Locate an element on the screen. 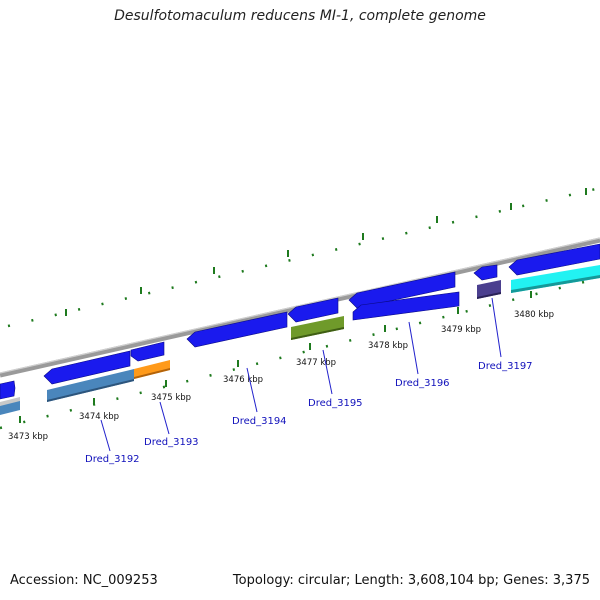 This screenshot has height=600, width=600. feature-bar-grey-edge is located at coordinates (10, 401).